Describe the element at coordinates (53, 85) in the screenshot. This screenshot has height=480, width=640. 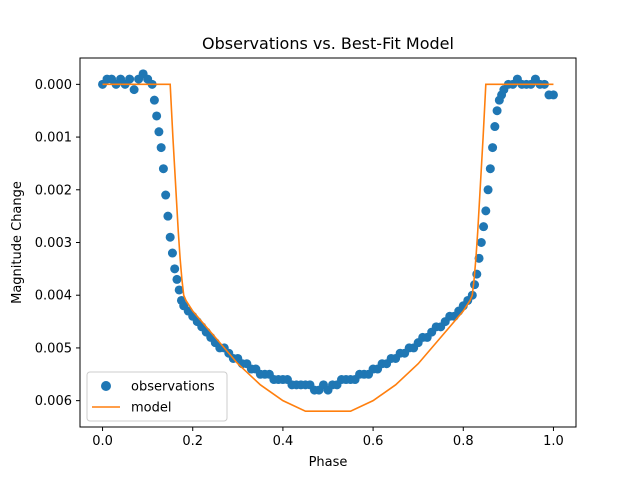
I see `y-tick-label: 0.000` at that location.